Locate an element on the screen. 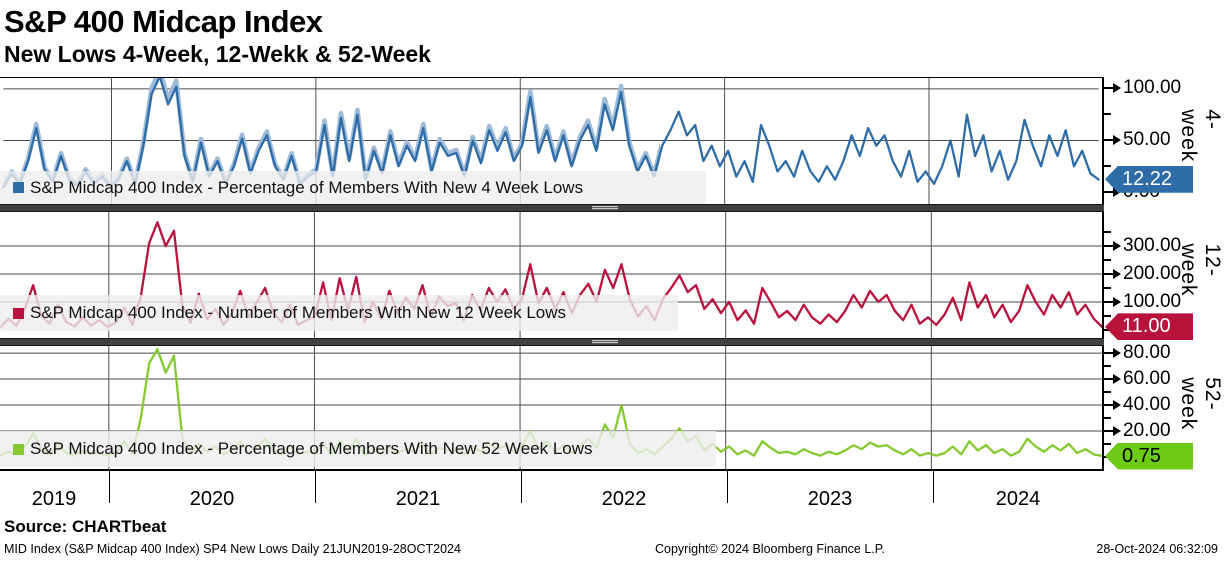 This screenshot has width=1224, height=566. axis-tick-52w: 40.00 is located at coordinates (1137, 405).